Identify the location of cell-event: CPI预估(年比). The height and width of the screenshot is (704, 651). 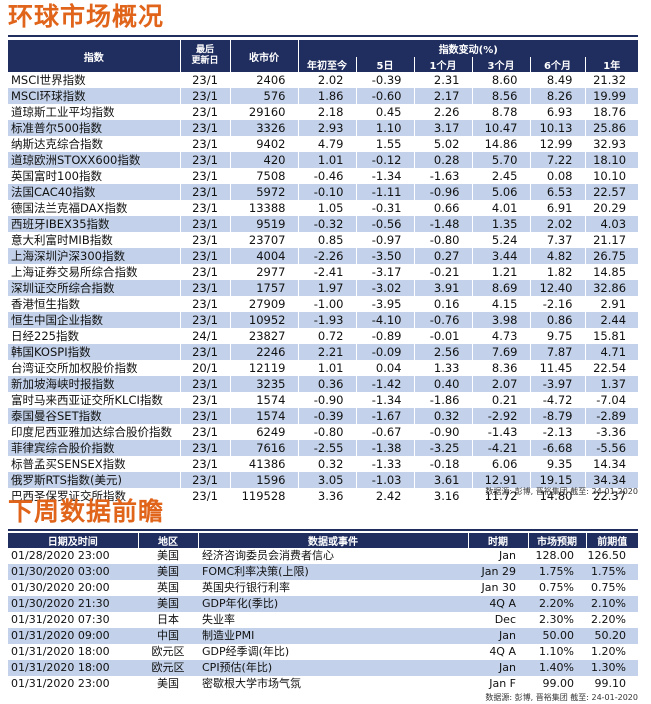
(333, 668).